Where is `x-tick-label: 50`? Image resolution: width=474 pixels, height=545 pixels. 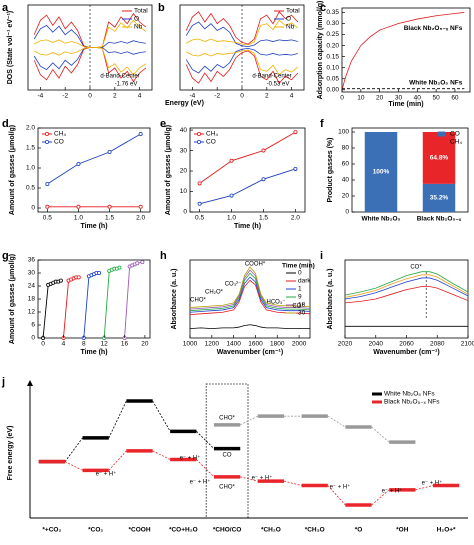 x-tick-label: 50 is located at coordinates (437, 98).